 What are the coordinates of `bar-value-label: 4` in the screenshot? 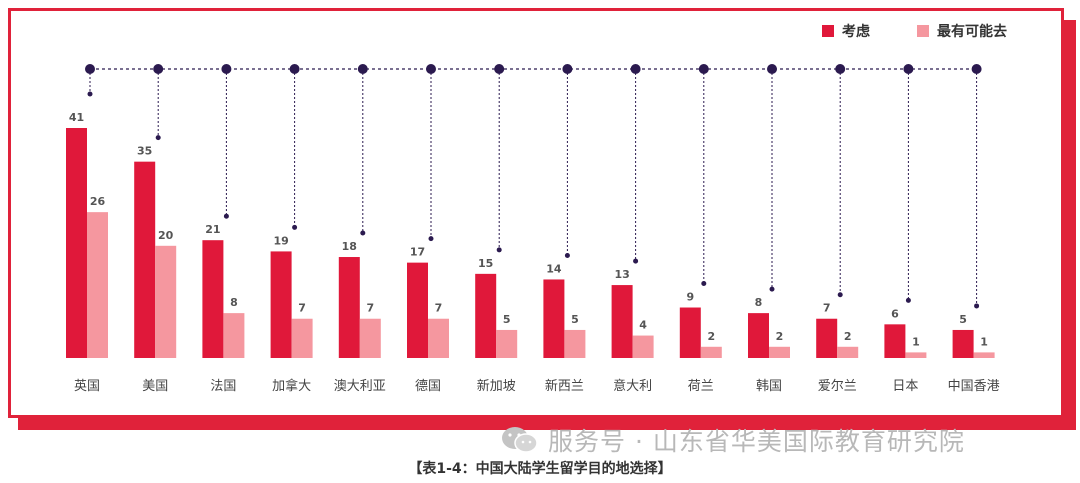 It's located at (643, 325).